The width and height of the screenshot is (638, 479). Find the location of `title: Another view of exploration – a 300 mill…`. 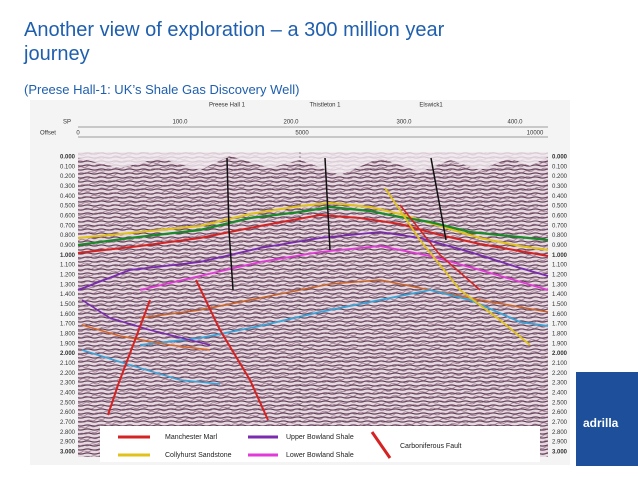

title: Another view of exploration – a 300 mill… is located at coordinates (234, 42).